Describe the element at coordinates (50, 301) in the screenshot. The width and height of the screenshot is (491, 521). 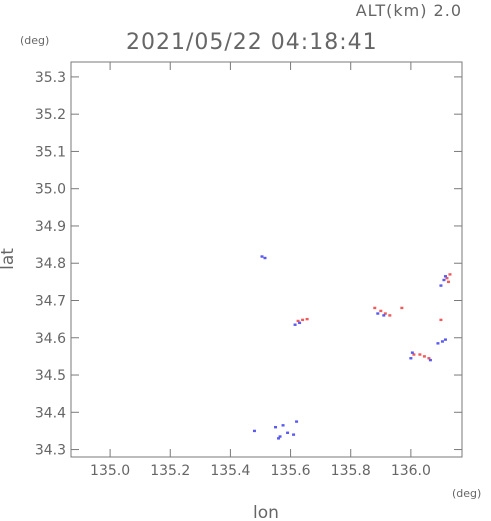
I see `y-tick-label: 34.7` at that location.